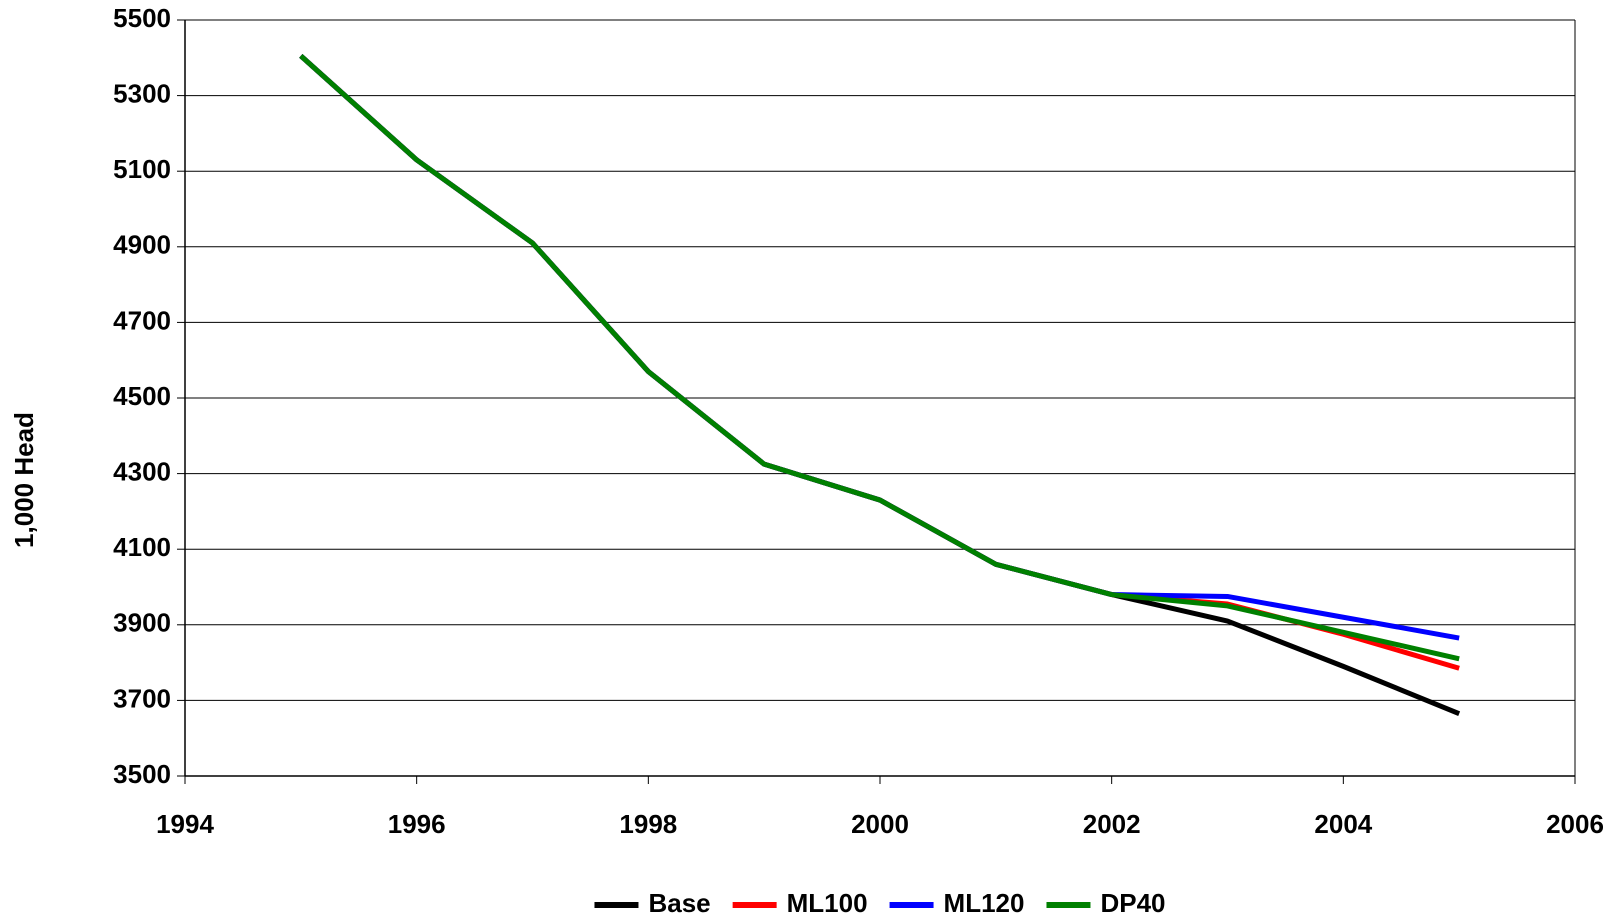 The width and height of the screenshot is (1614, 920). I want to click on y-tick-label: 3900, so click(142, 623).